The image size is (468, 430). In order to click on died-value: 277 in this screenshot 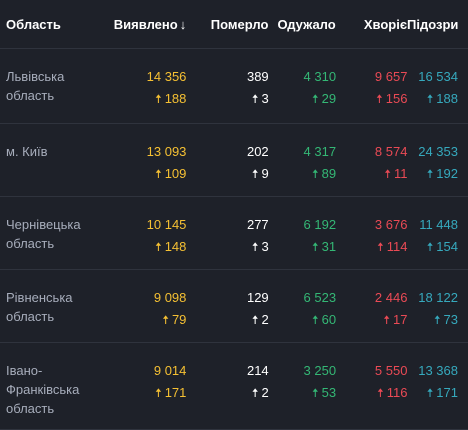, I will do `click(257, 224)`.